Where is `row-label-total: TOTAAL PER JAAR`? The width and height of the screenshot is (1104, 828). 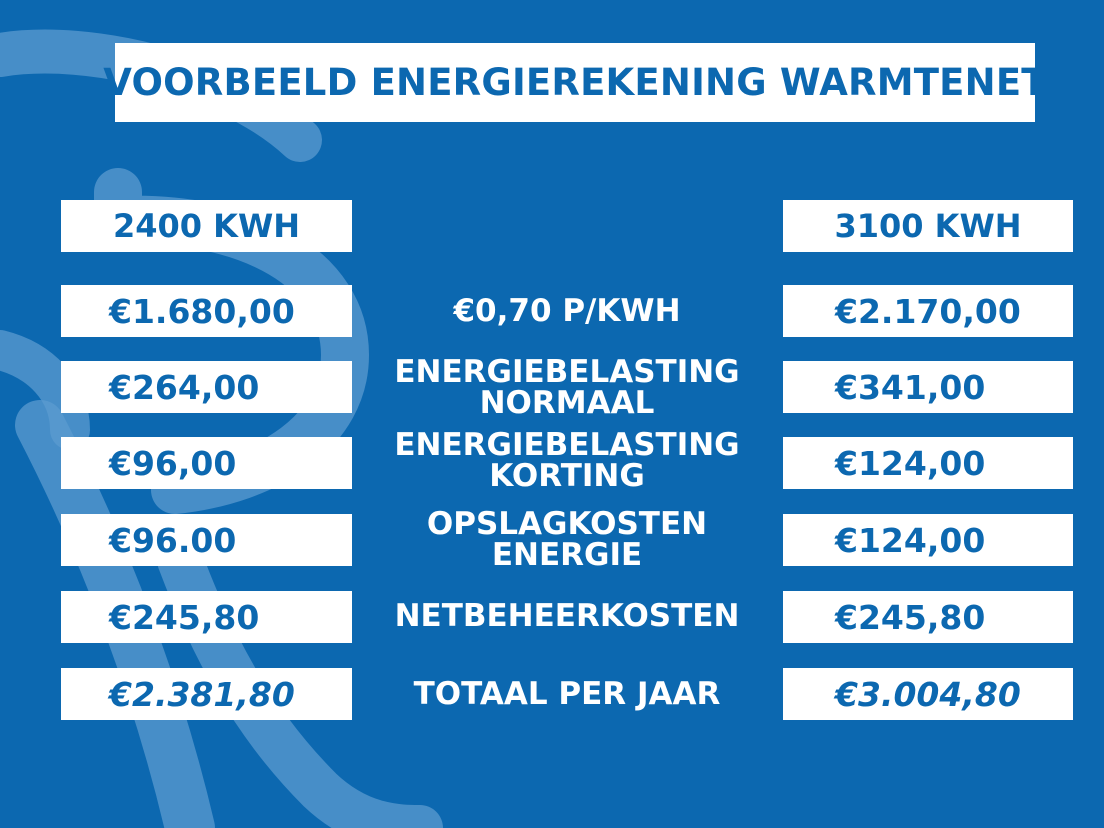 row-label-total: TOTAAL PER JAAR is located at coordinates (567, 694).